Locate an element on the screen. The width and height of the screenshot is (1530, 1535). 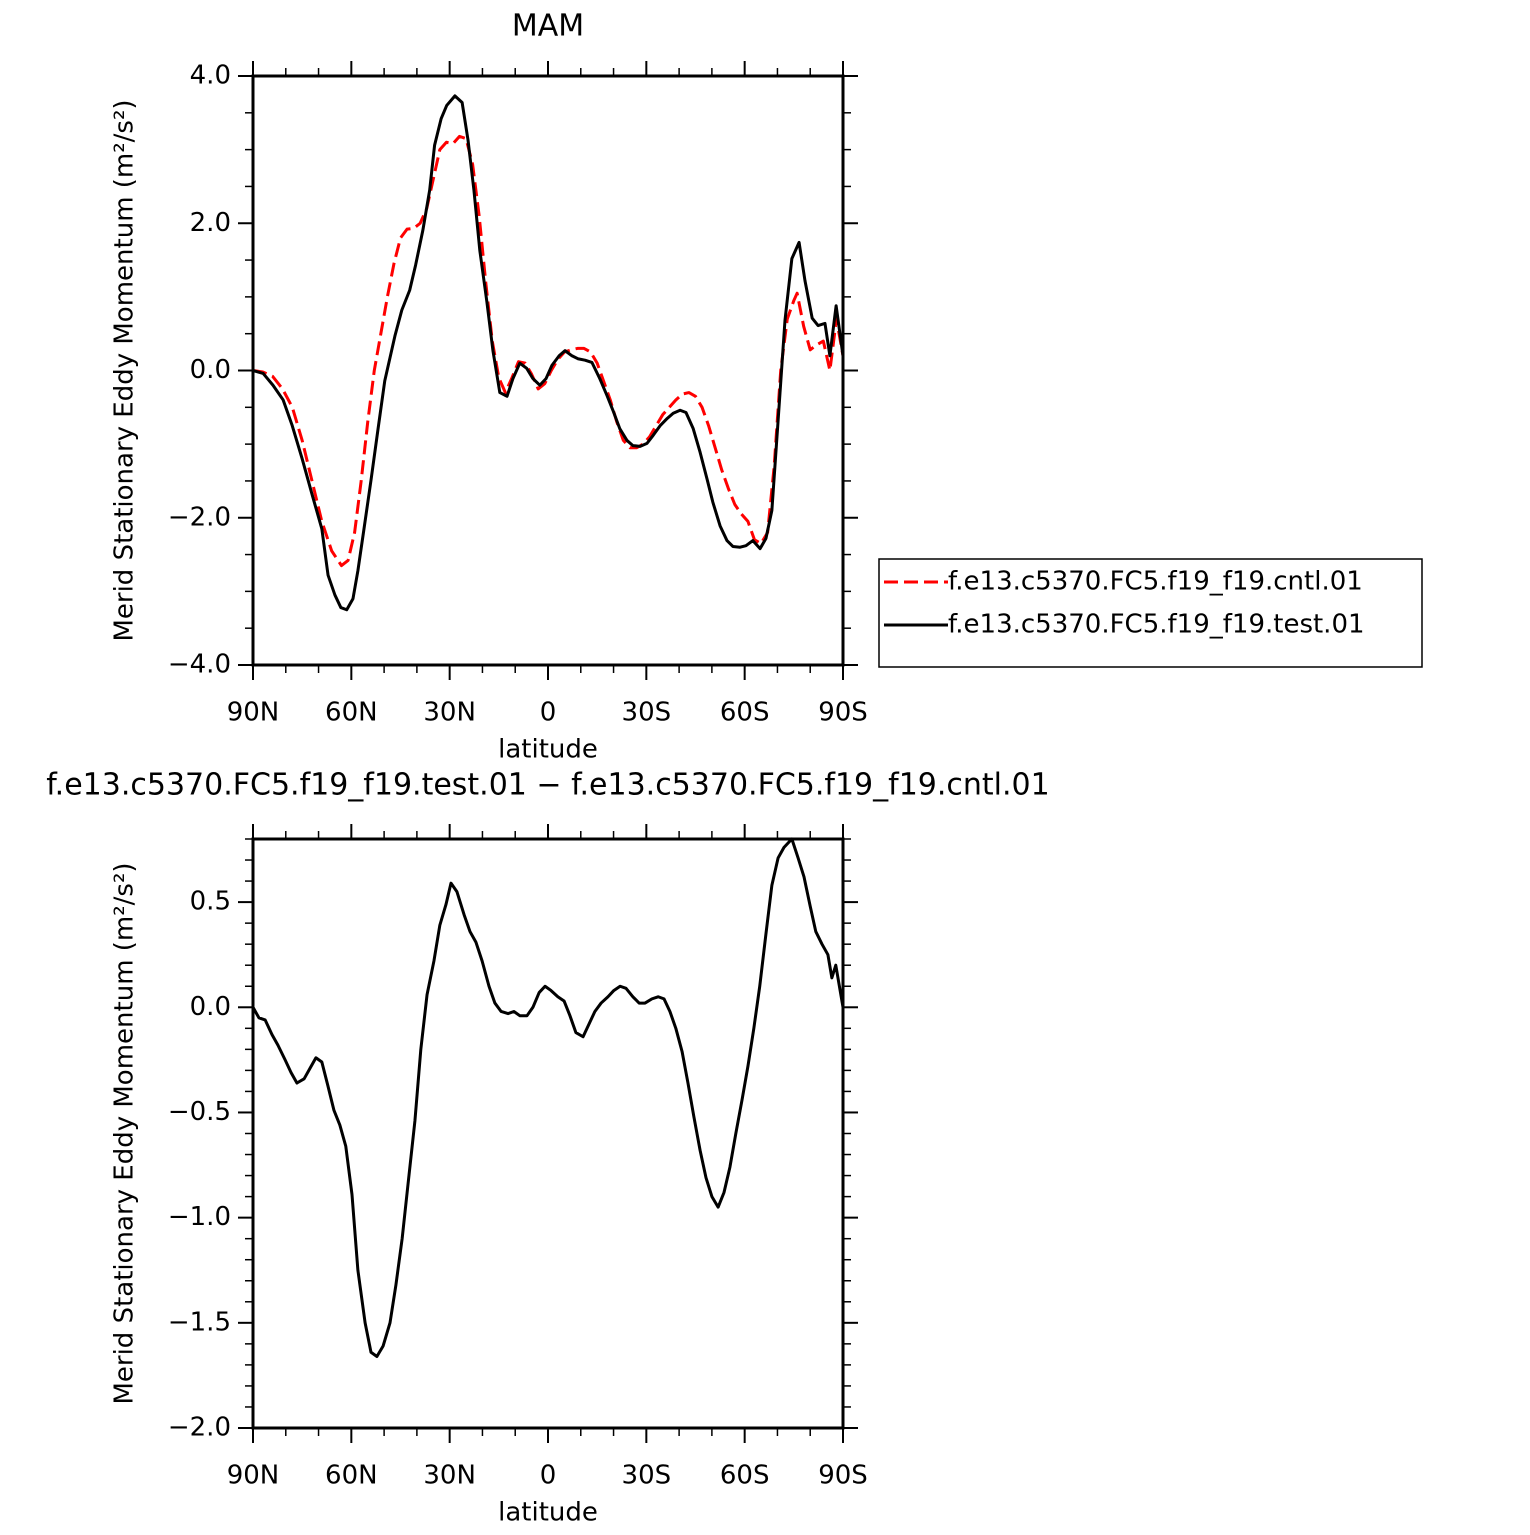
y-tick-label: −4.0 is located at coordinates (199, 665).